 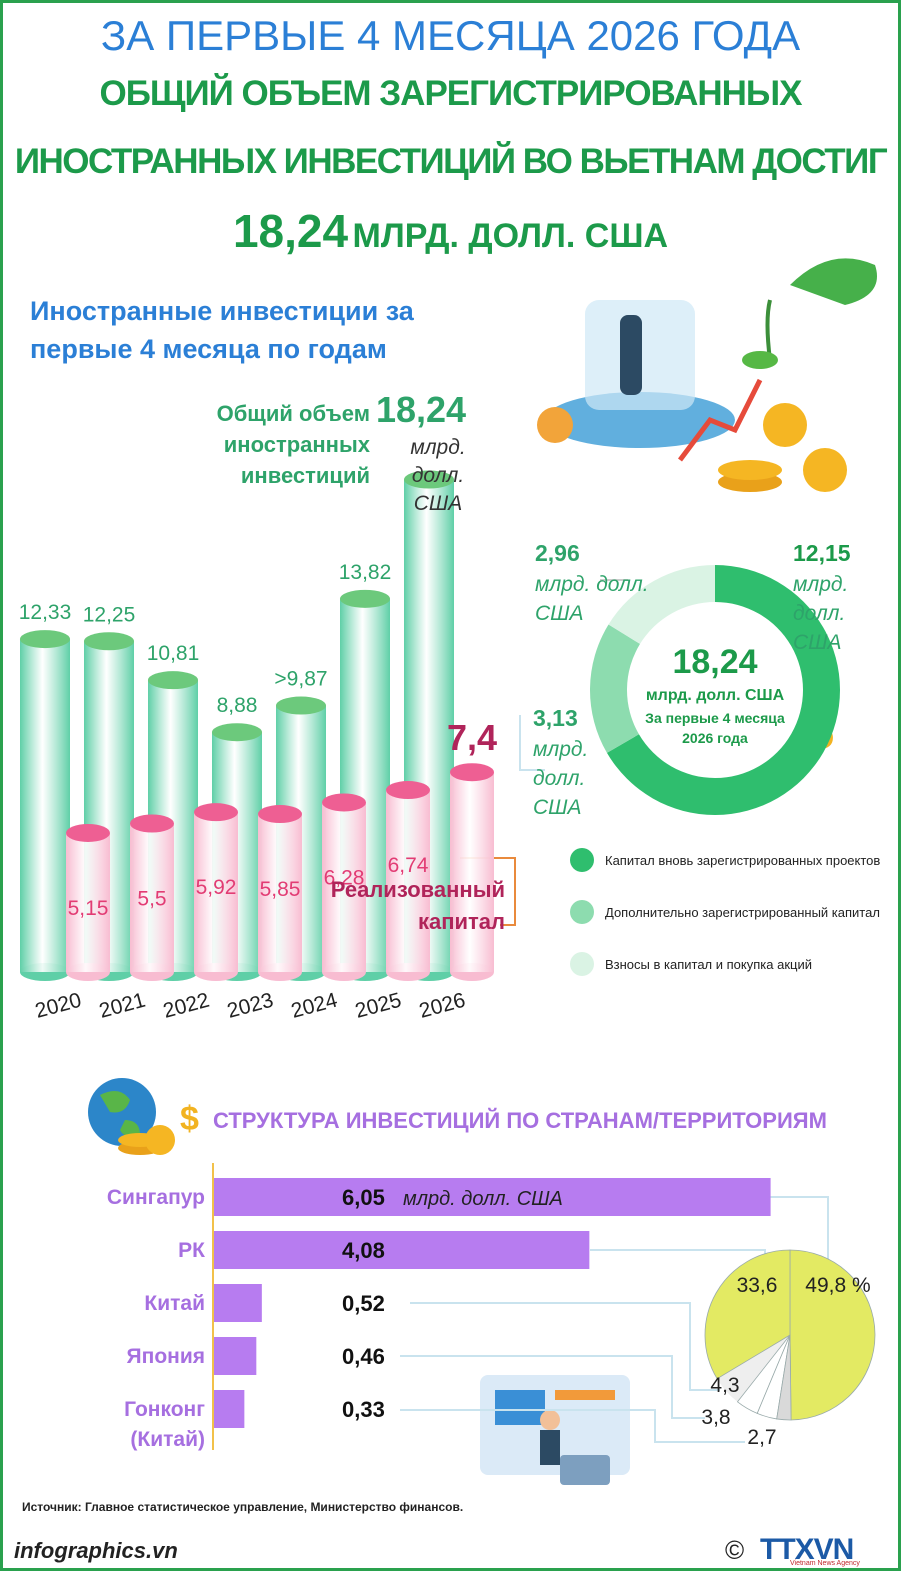 I want to click on value-label: 6,28, so click(x=344, y=877).